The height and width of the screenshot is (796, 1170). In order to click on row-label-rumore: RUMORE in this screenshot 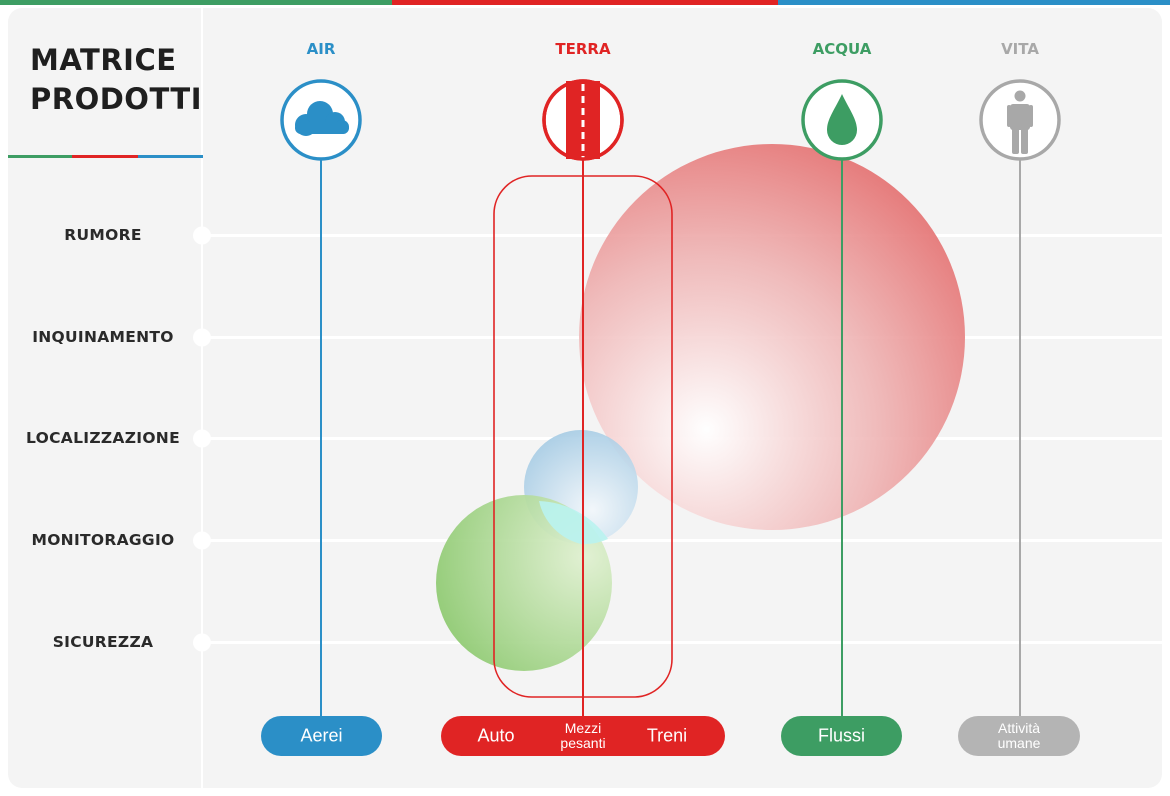, I will do `click(103, 235)`.